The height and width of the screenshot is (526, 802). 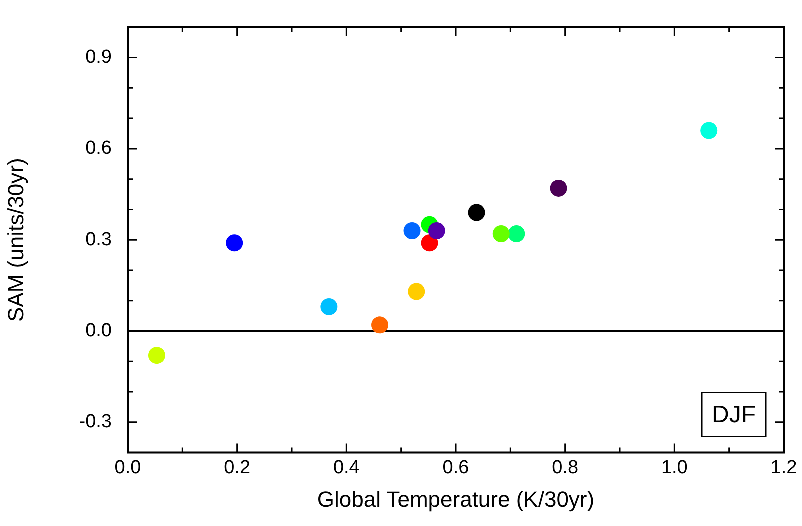 What do you see at coordinates (128, 467) in the screenshot?
I see `x-tick-label: 0.0` at bounding box center [128, 467].